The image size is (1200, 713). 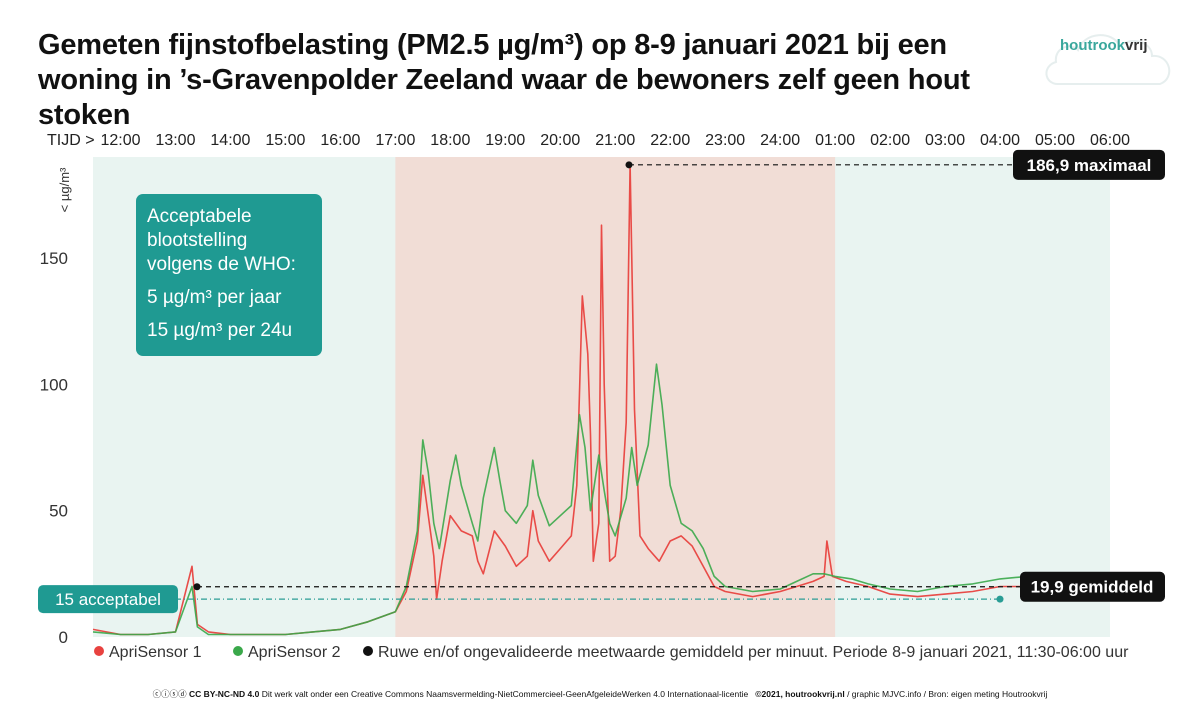 I want to click on y-tick-label: 150, so click(x=54, y=258).